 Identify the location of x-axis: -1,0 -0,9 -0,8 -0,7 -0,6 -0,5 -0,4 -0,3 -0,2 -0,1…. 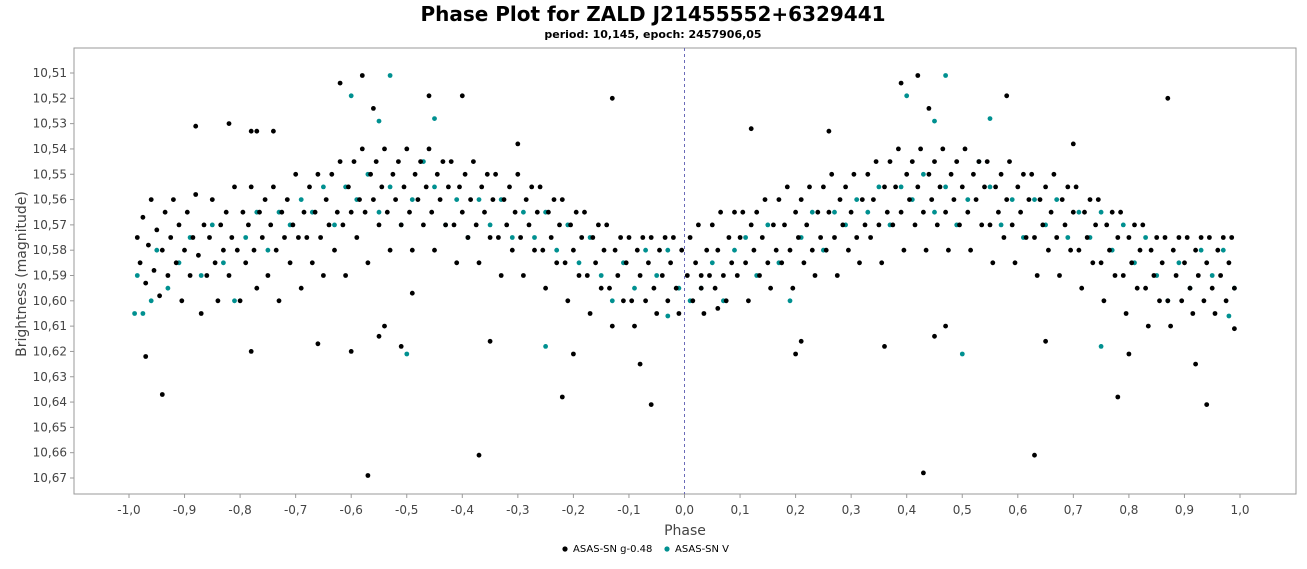
(683, 505).